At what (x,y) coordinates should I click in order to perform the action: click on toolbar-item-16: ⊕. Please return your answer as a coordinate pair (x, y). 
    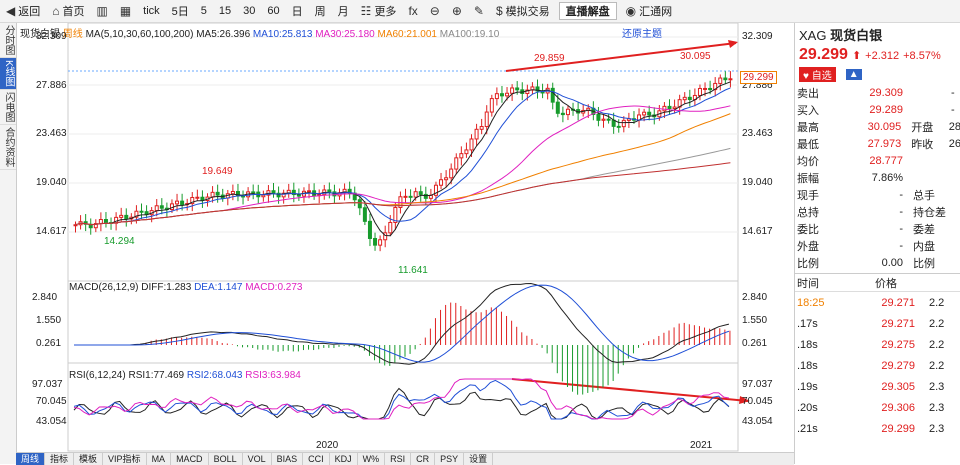
    Looking at the image, I should click on (457, 11).